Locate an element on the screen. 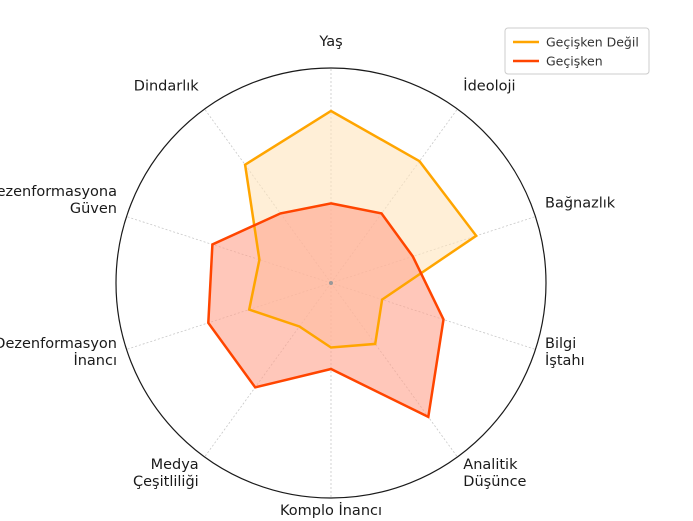  radar-center-dot is located at coordinates (331, 283).